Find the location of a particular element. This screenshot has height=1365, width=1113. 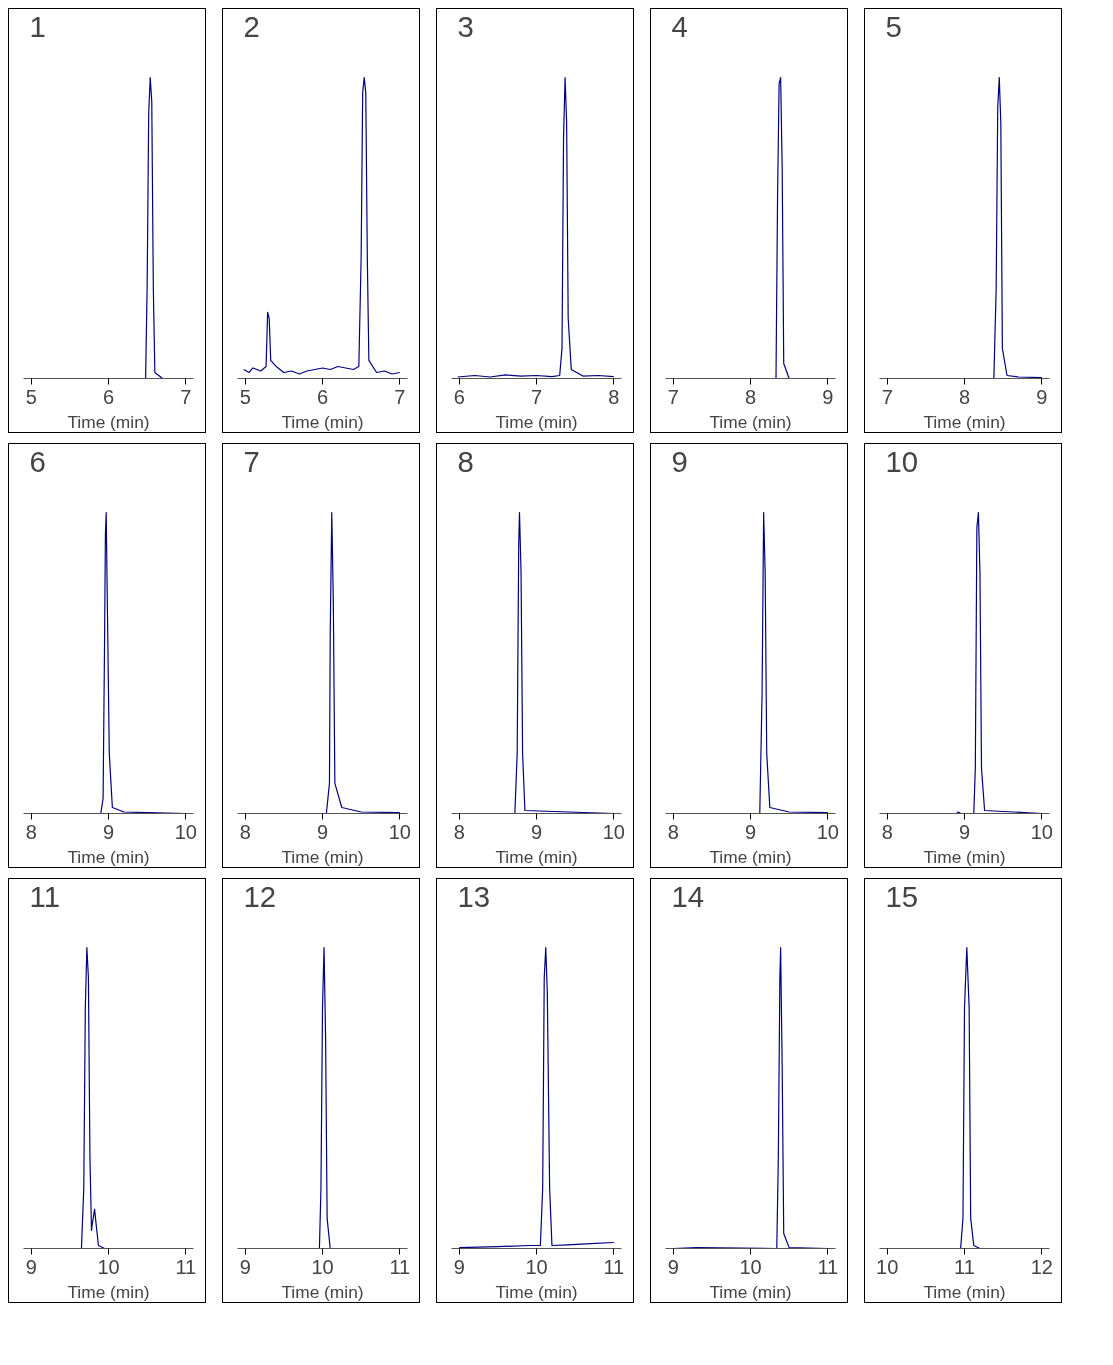

chart-title: 7 is located at coordinates (251, 461).